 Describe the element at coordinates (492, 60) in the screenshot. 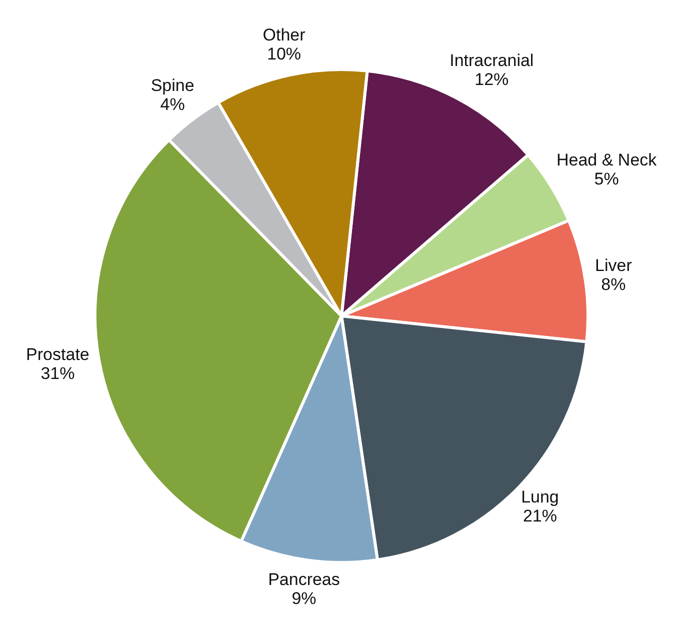

I see `slice-label: Intracranial` at that location.